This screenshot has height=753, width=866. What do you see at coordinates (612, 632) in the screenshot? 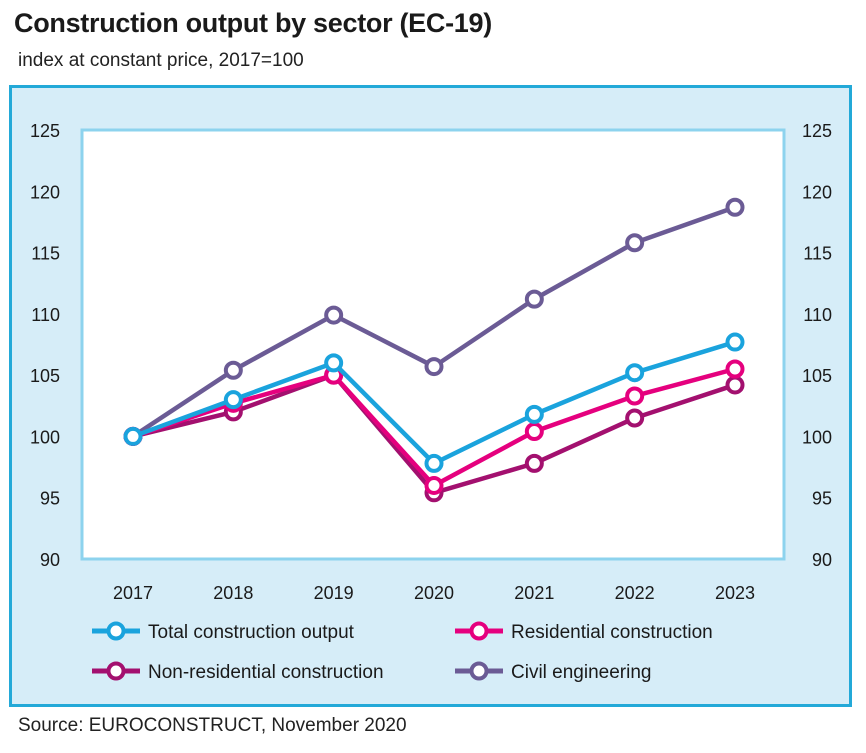
I see `legend-label-residential-construction: Residential construction` at bounding box center [612, 632].